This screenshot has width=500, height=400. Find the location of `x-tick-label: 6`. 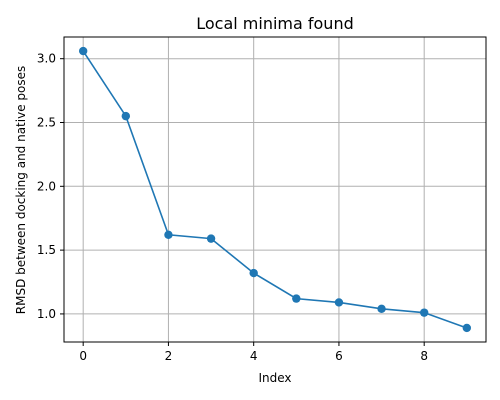

x-tick-label: 6 is located at coordinates (339, 356).